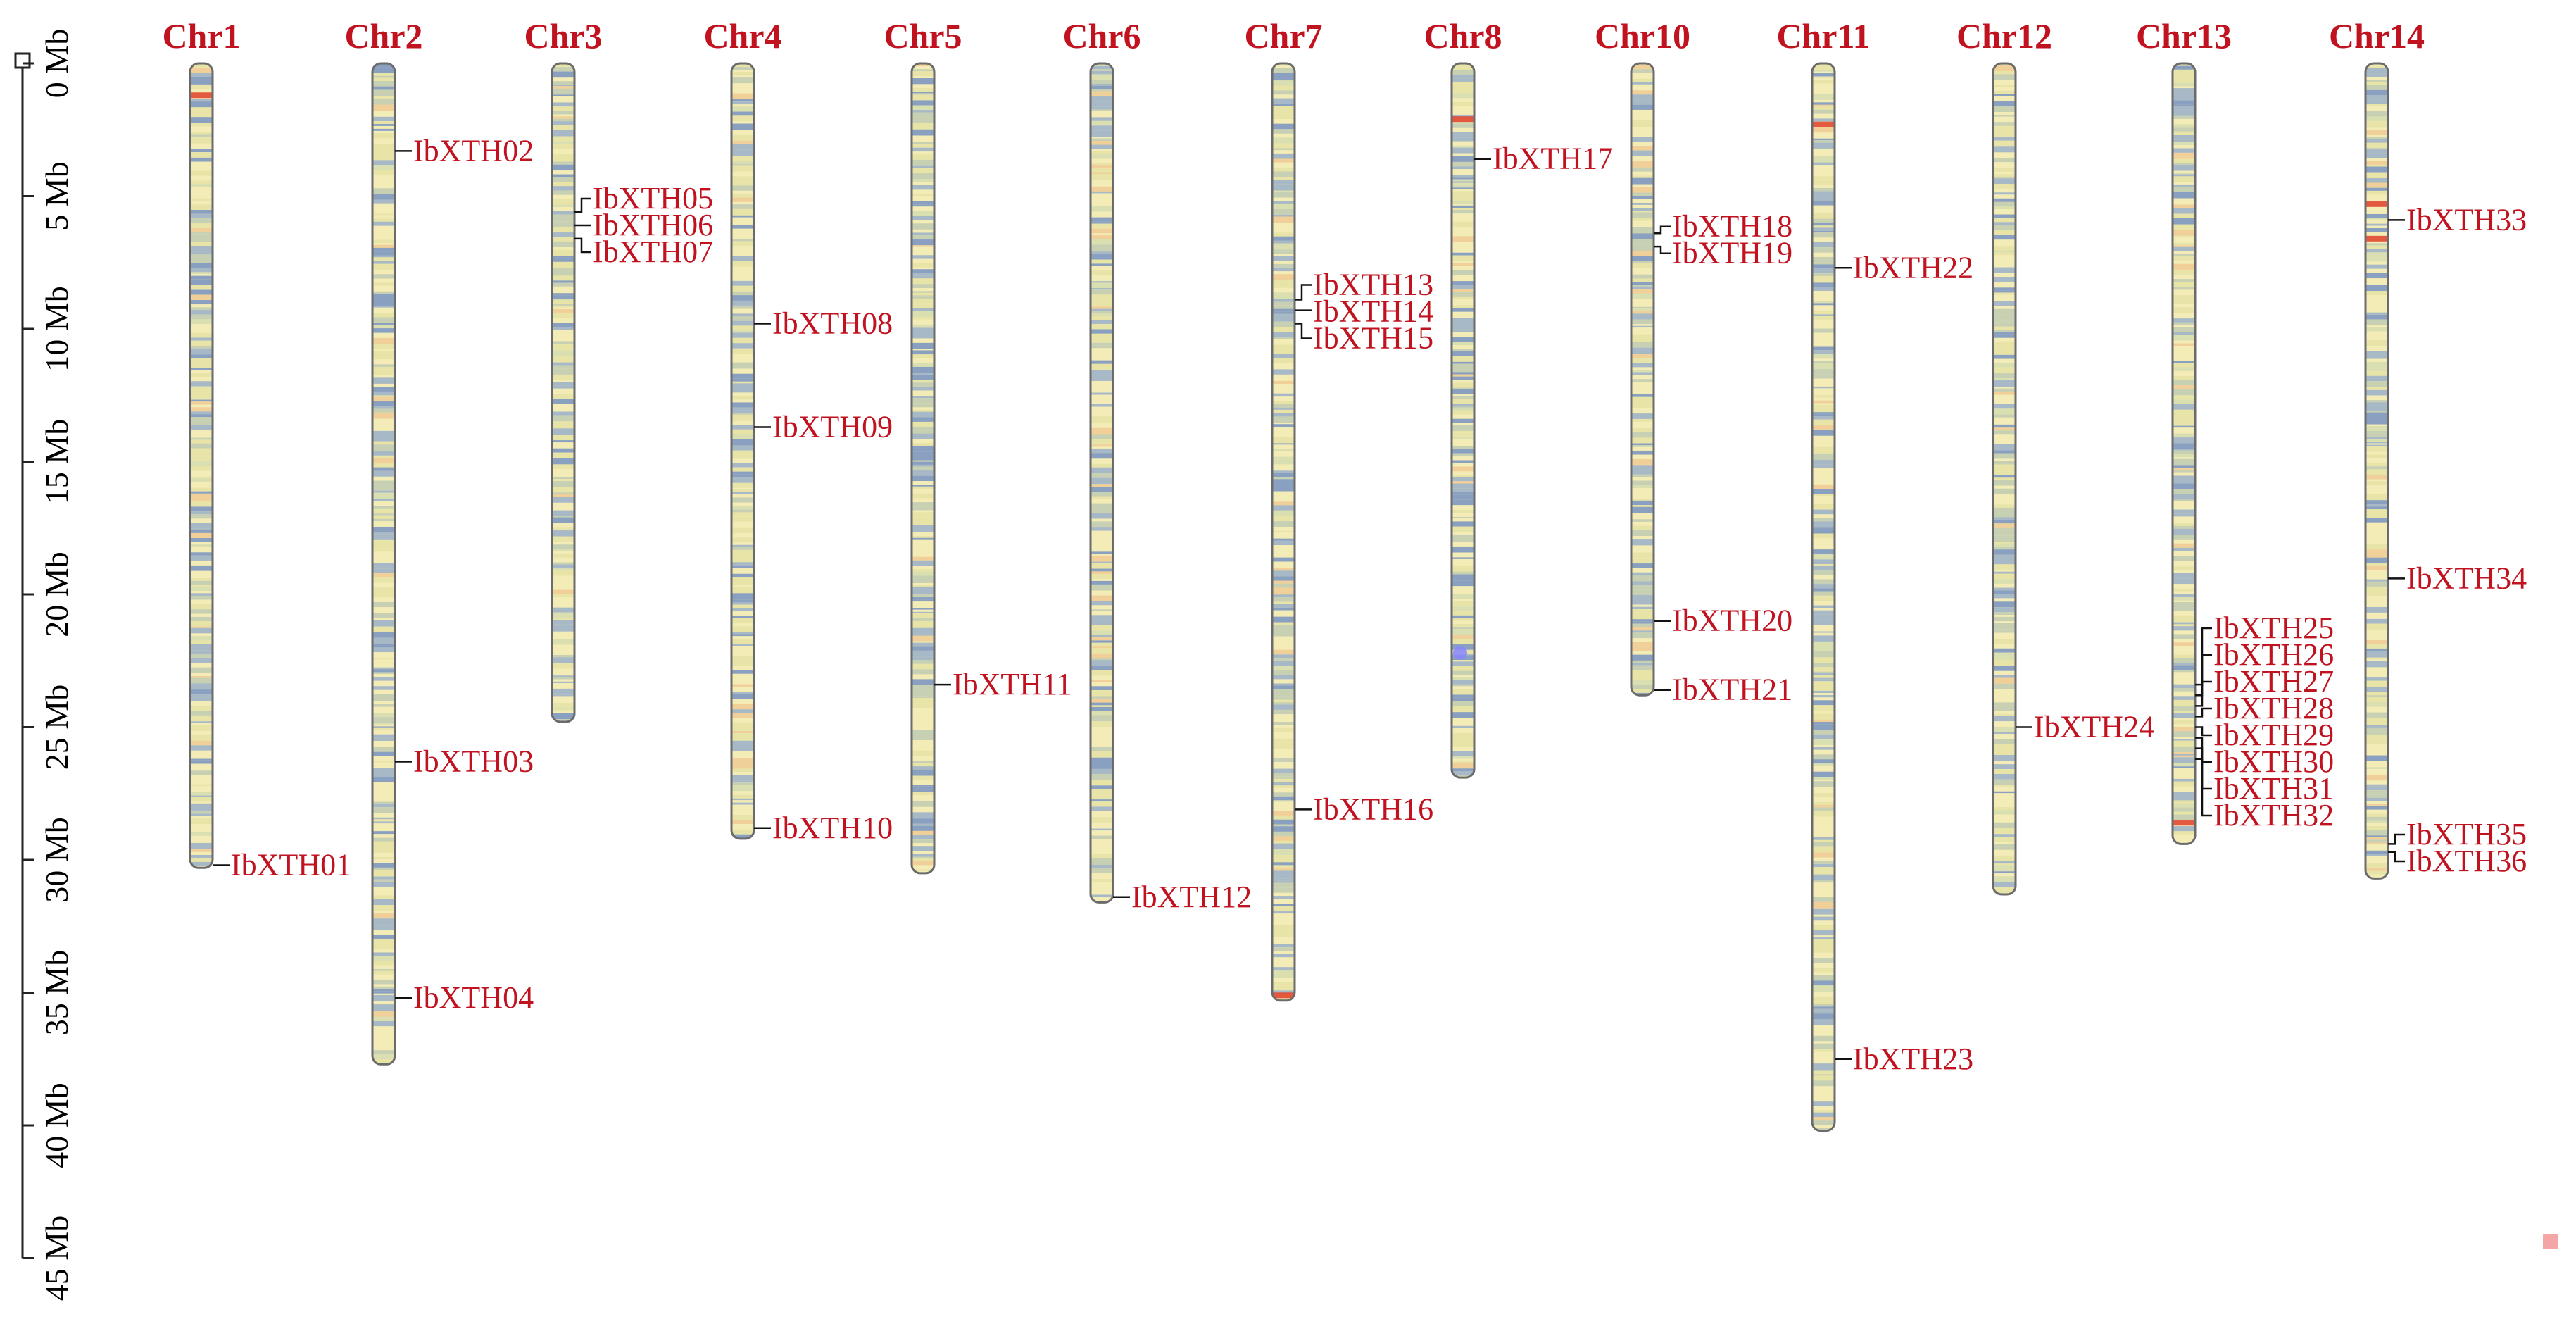 The image size is (2576, 1324). What do you see at coordinates (1875, 574) in the screenshot?
I see `chromosome-chr11: Chr11 IbXTH22 IbXTH23` at bounding box center [1875, 574].